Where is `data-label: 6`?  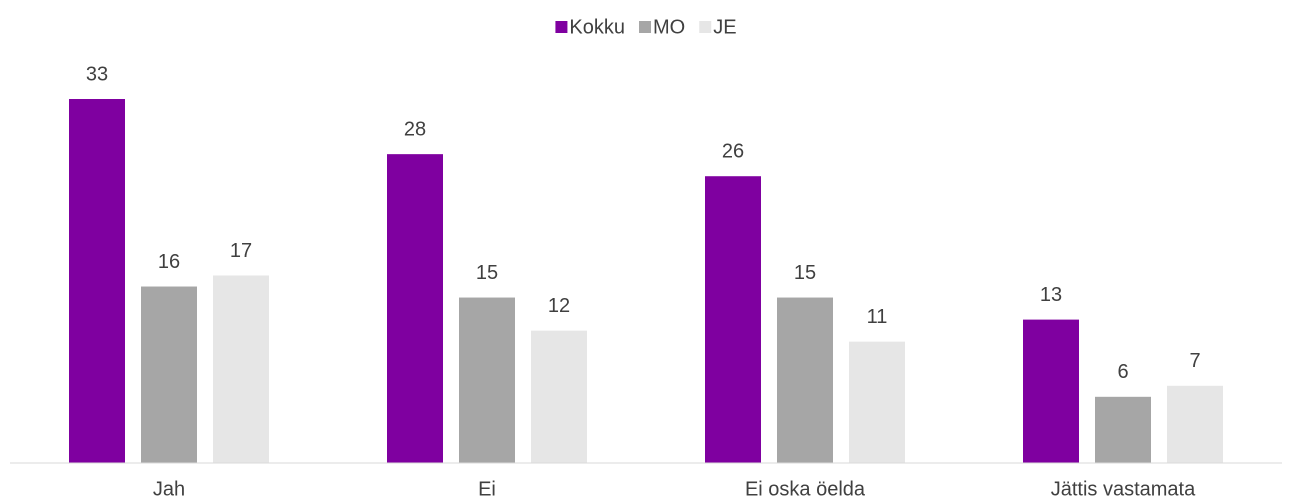 data-label: 6 is located at coordinates (1122, 372).